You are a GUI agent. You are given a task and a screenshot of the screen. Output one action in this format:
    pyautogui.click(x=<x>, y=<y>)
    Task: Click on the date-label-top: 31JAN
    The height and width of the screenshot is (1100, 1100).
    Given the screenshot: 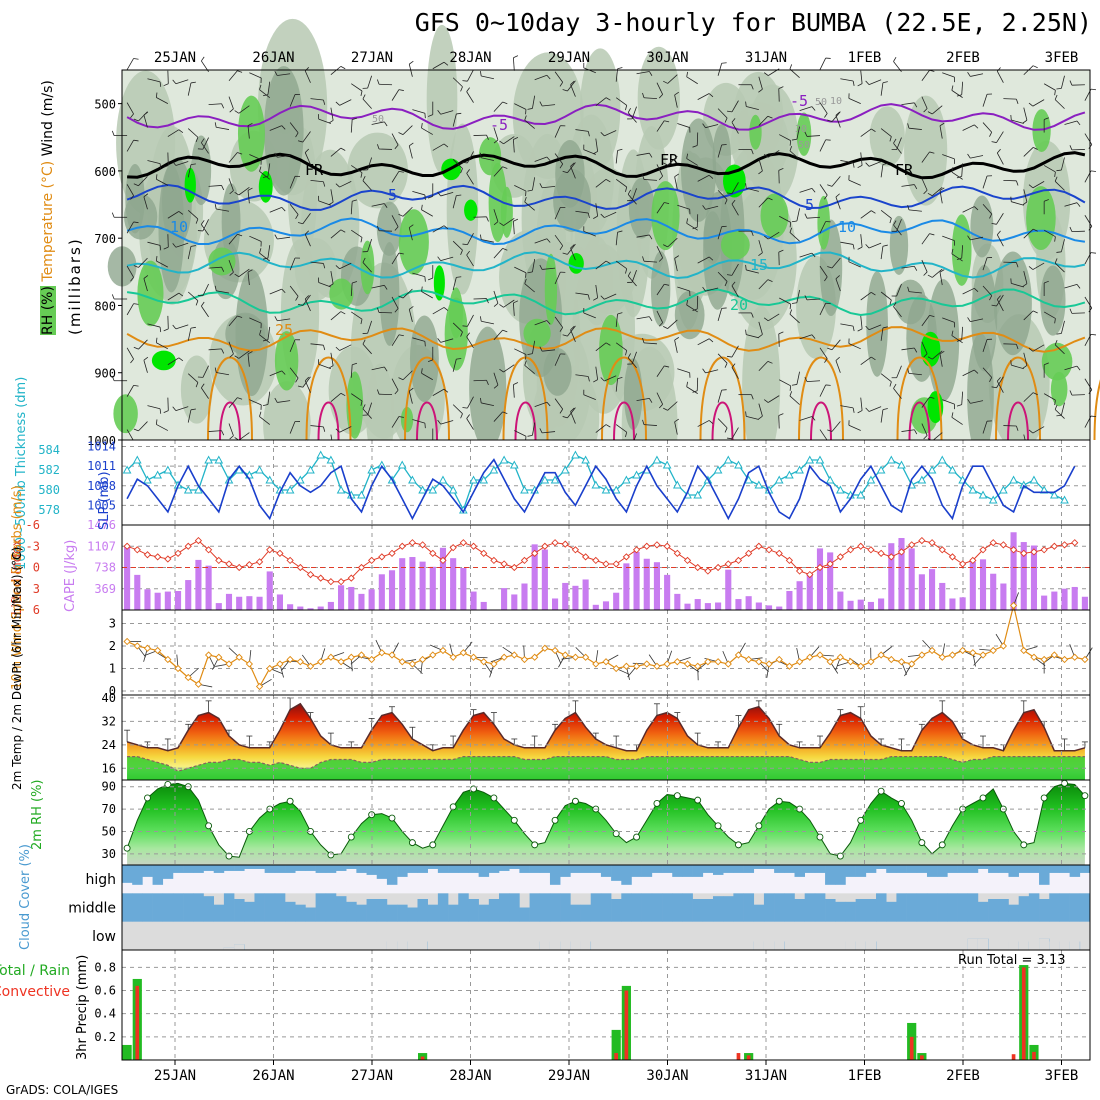 What is the action you would take?
    pyautogui.click(x=766, y=58)
    